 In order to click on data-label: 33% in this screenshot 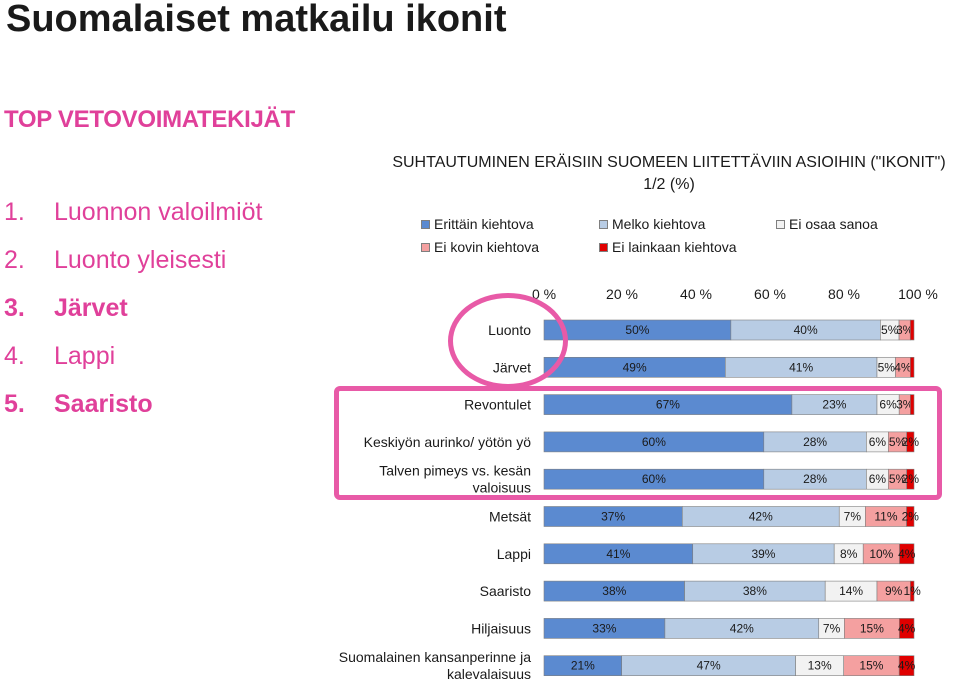, I will do `click(604, 628)`.